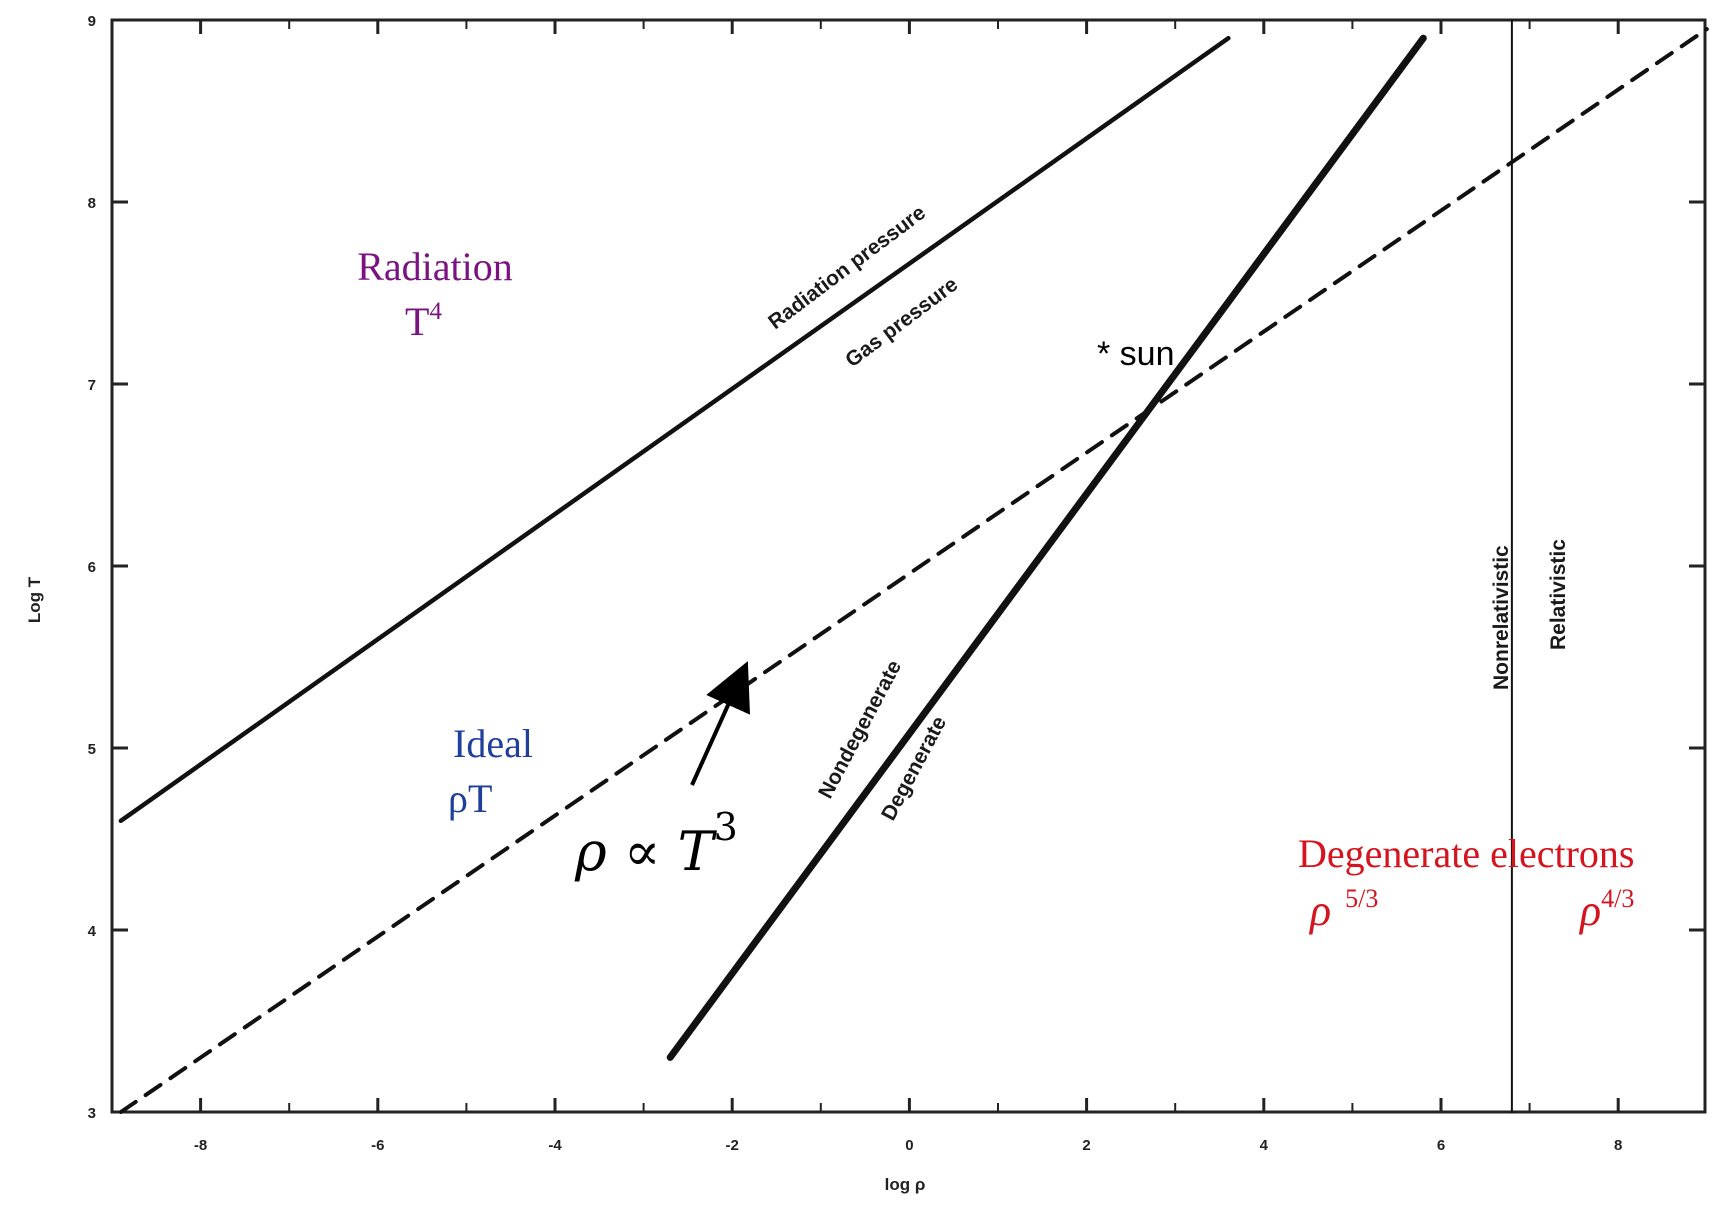 The width and height of the screenshot is (1714, 1210). What do you see at coordinates (92, 1113) in the screenshot?
I see `y-tick-label: 3` at bounding box center [92, 1113].